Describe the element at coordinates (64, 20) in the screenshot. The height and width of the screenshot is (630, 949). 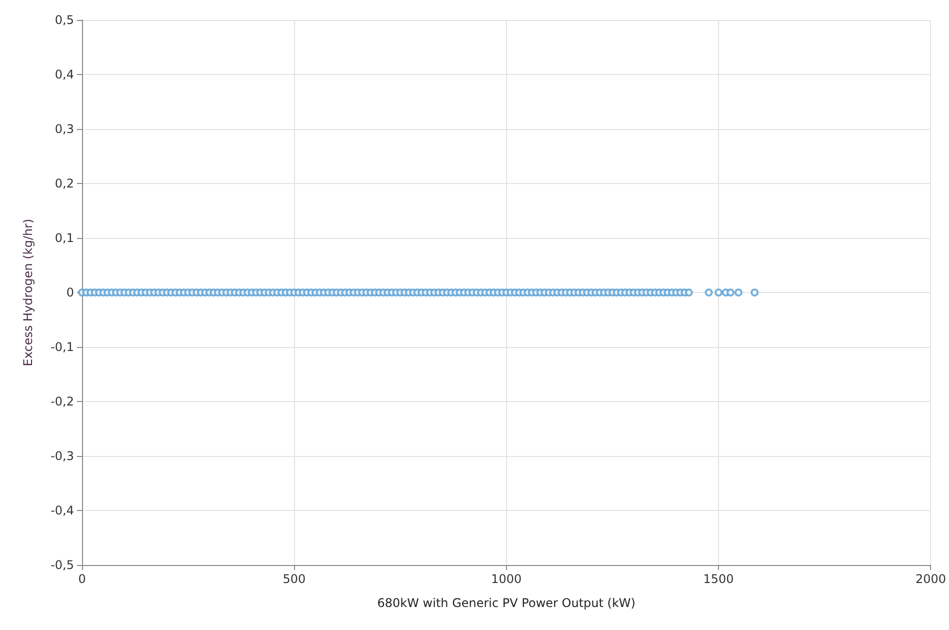
I see `y-tick-label: 0,5` at that location.